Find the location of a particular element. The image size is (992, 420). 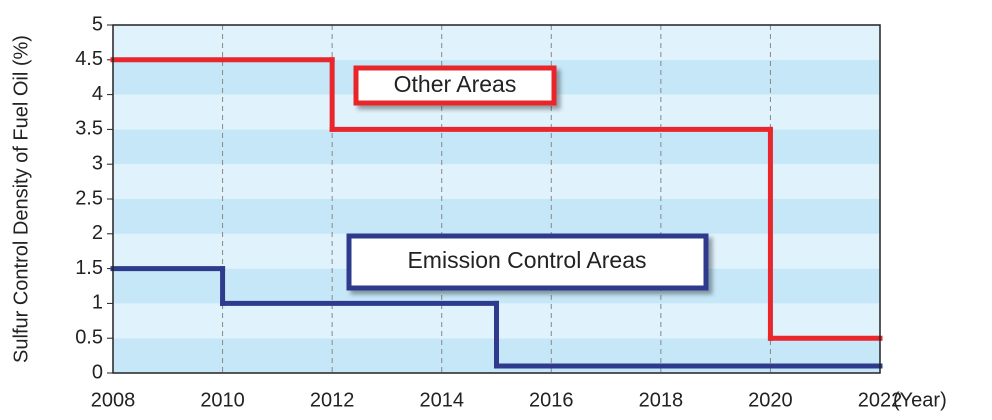

y-tick-label: 3 is located at coordinates (97, 163).